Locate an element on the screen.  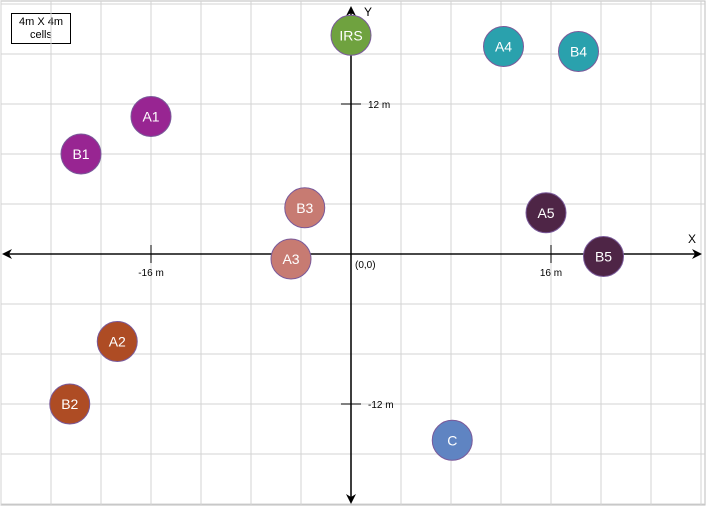
node-label: A5 is located at coordinates (545, 213).